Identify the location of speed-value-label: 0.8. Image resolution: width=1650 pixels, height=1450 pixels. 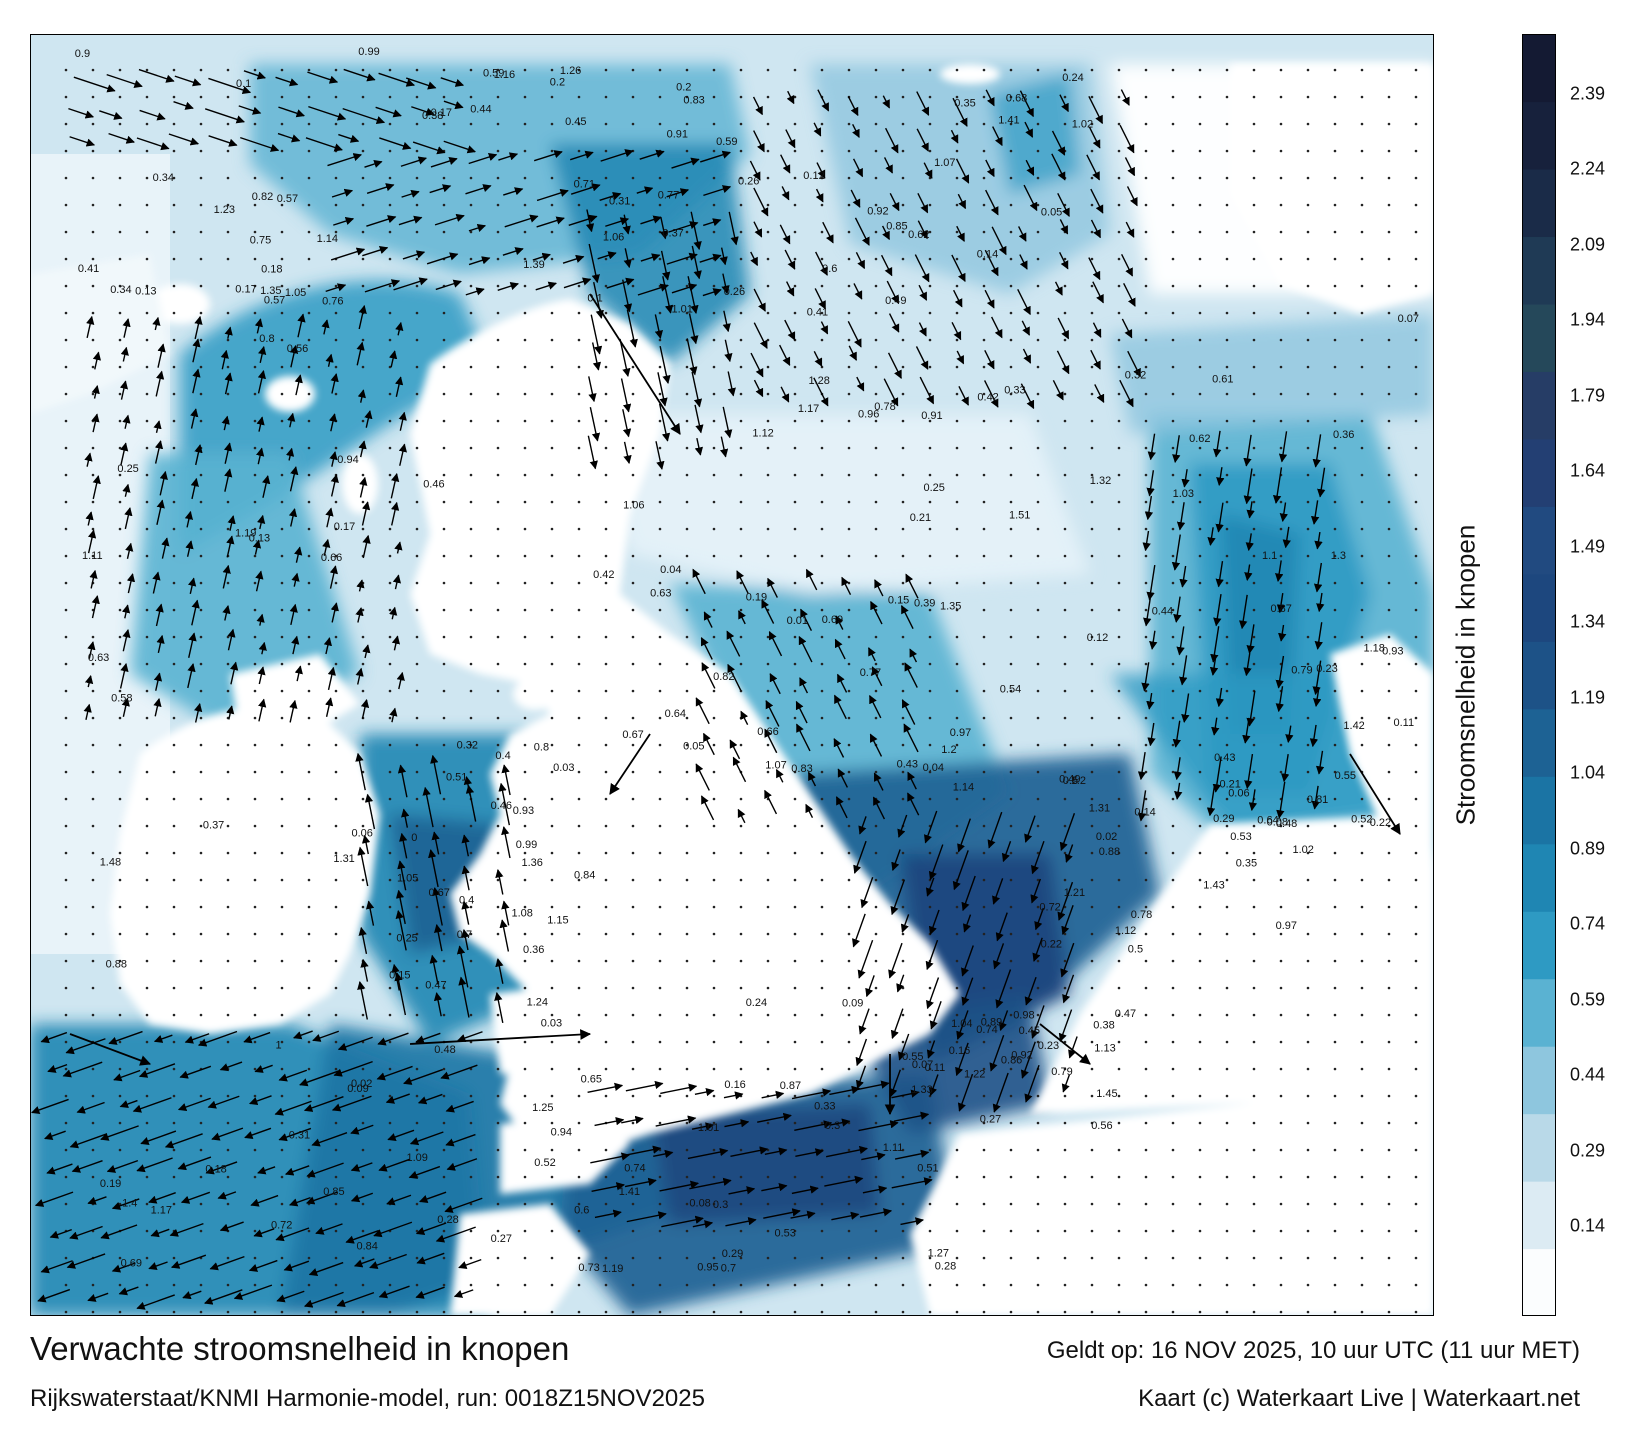
(266, 339).